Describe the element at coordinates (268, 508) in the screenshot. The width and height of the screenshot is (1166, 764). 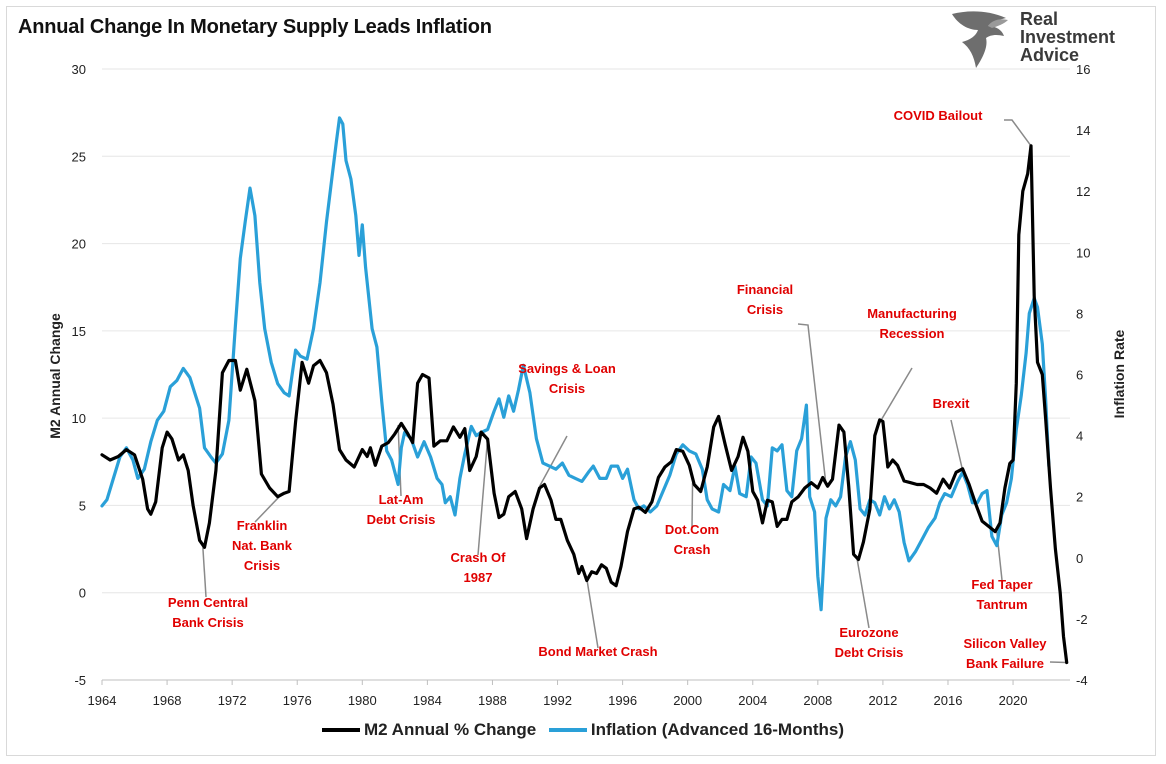
I see `leader-franklin` at that location.